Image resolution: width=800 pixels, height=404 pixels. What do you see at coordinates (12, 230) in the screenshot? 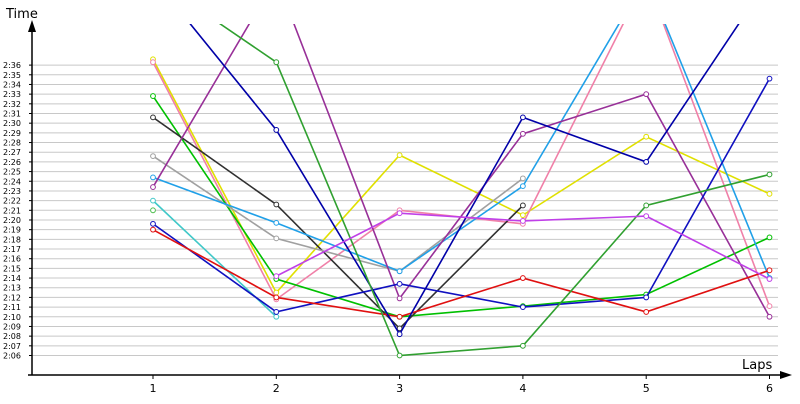
I see `y-tick-label: 2:19` at bounding box center [12, 230].